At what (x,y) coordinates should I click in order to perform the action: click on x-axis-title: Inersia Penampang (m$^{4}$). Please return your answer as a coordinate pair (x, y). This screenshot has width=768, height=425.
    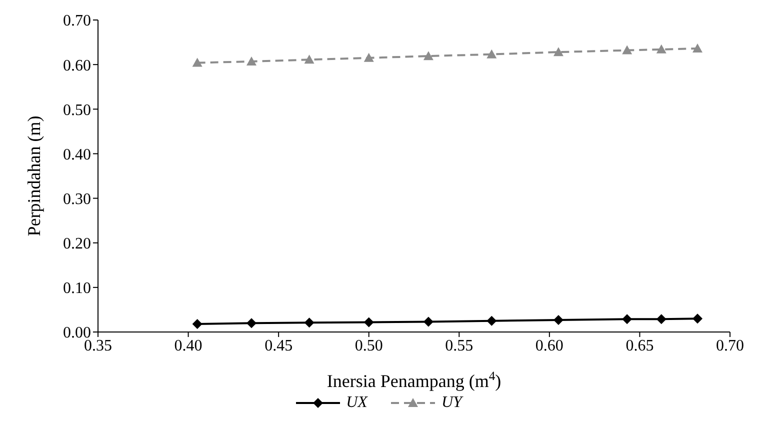
    Looking at the image, I should click on (414, 380).